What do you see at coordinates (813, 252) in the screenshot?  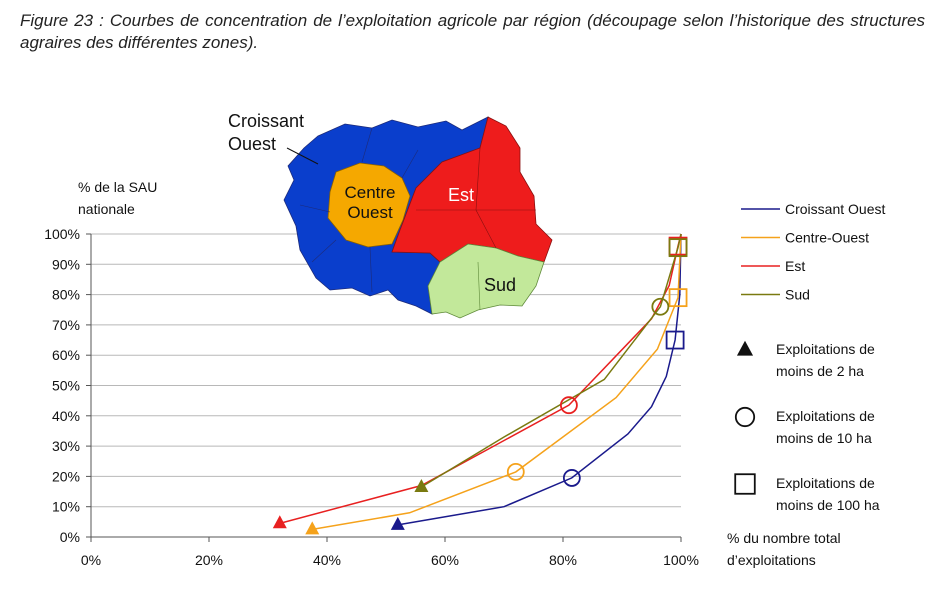 I see `series-legend: Croissant Ouest Centre-Ouest Est Sud` at bounding box center [813, 252].